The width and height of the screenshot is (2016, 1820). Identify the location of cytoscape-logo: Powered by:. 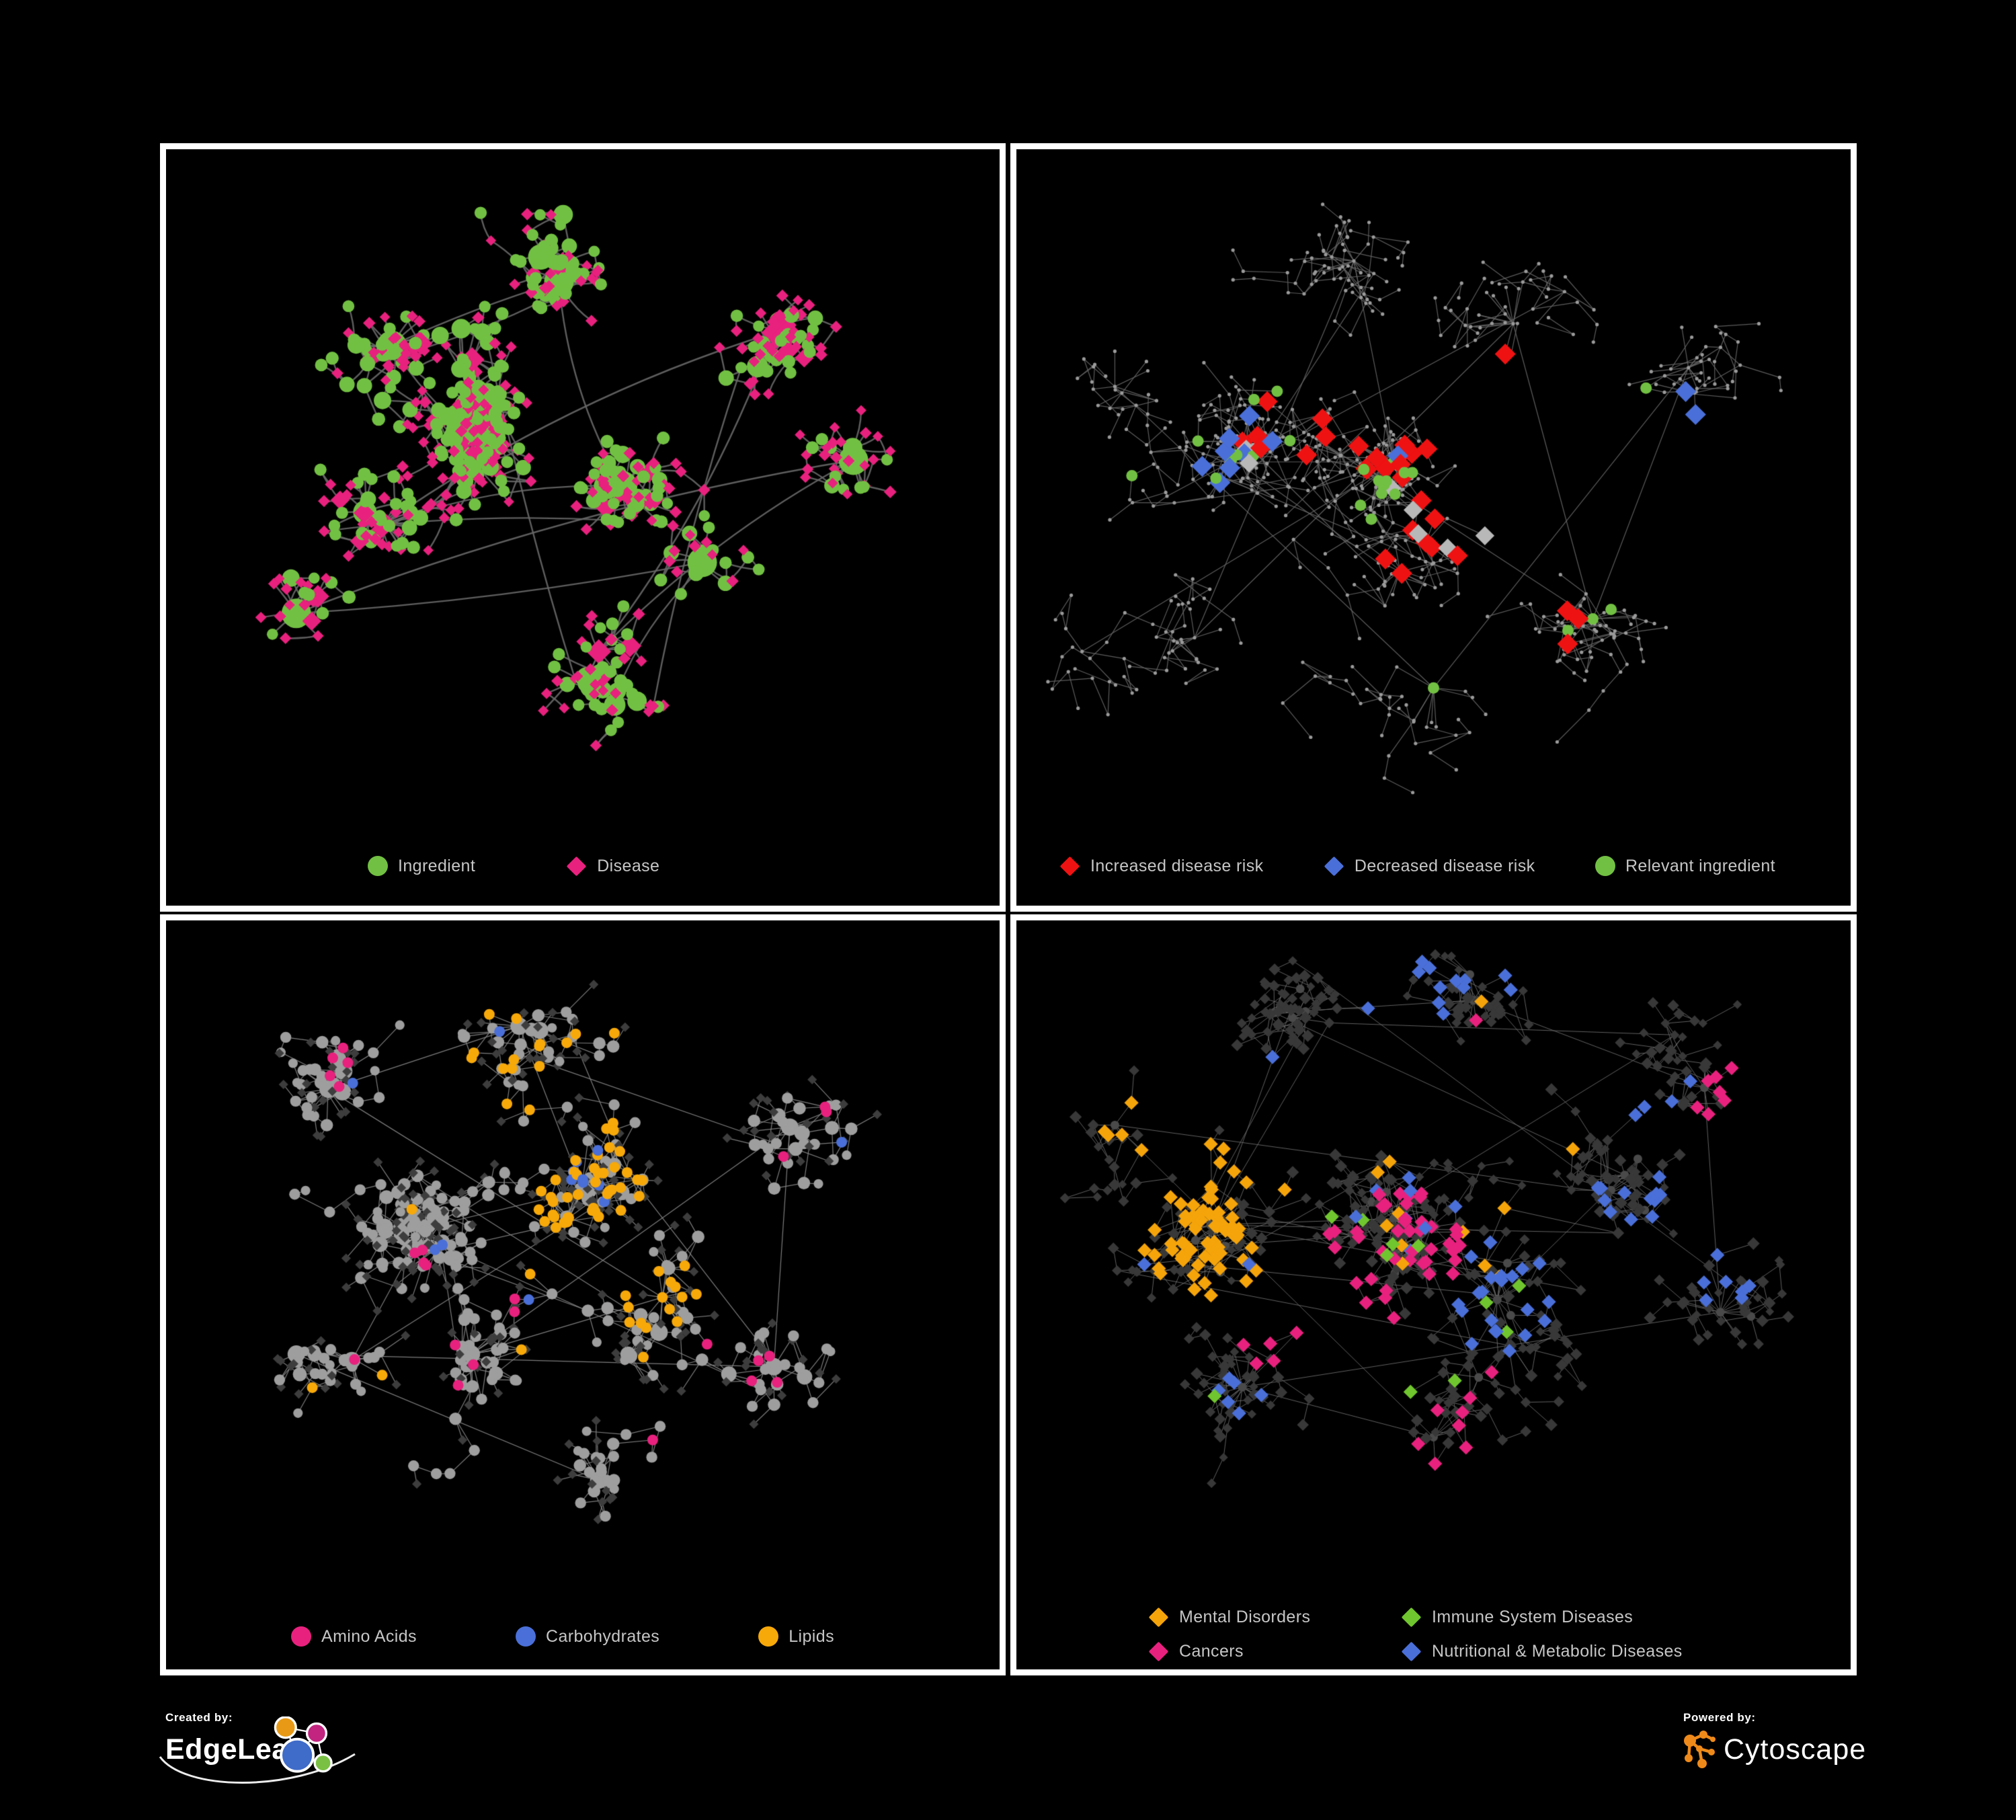
(1774, 1740).